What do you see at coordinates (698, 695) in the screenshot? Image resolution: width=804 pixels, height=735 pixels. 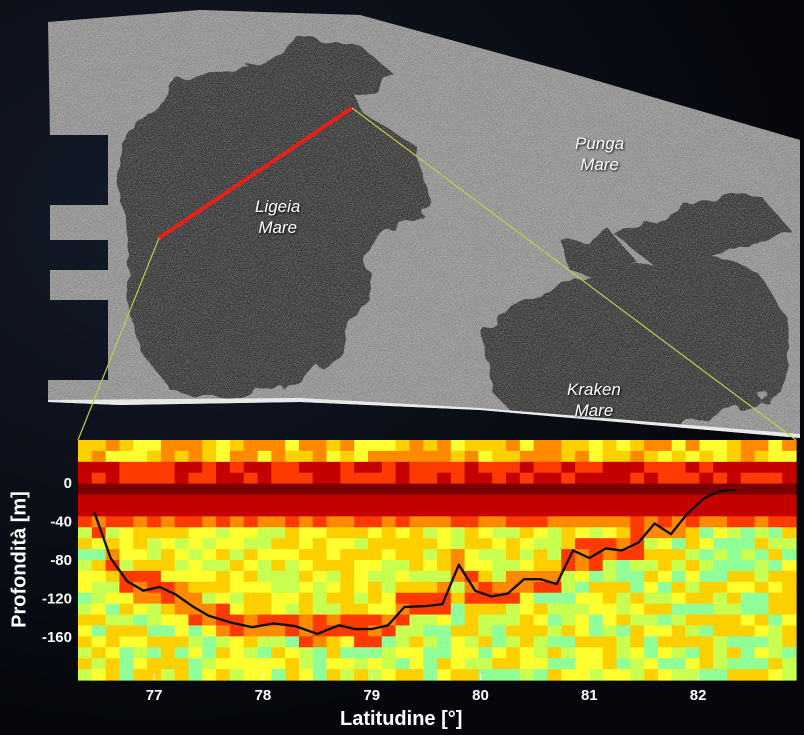 I see `x-tick-label: 82` at bounding box center [698, 695].